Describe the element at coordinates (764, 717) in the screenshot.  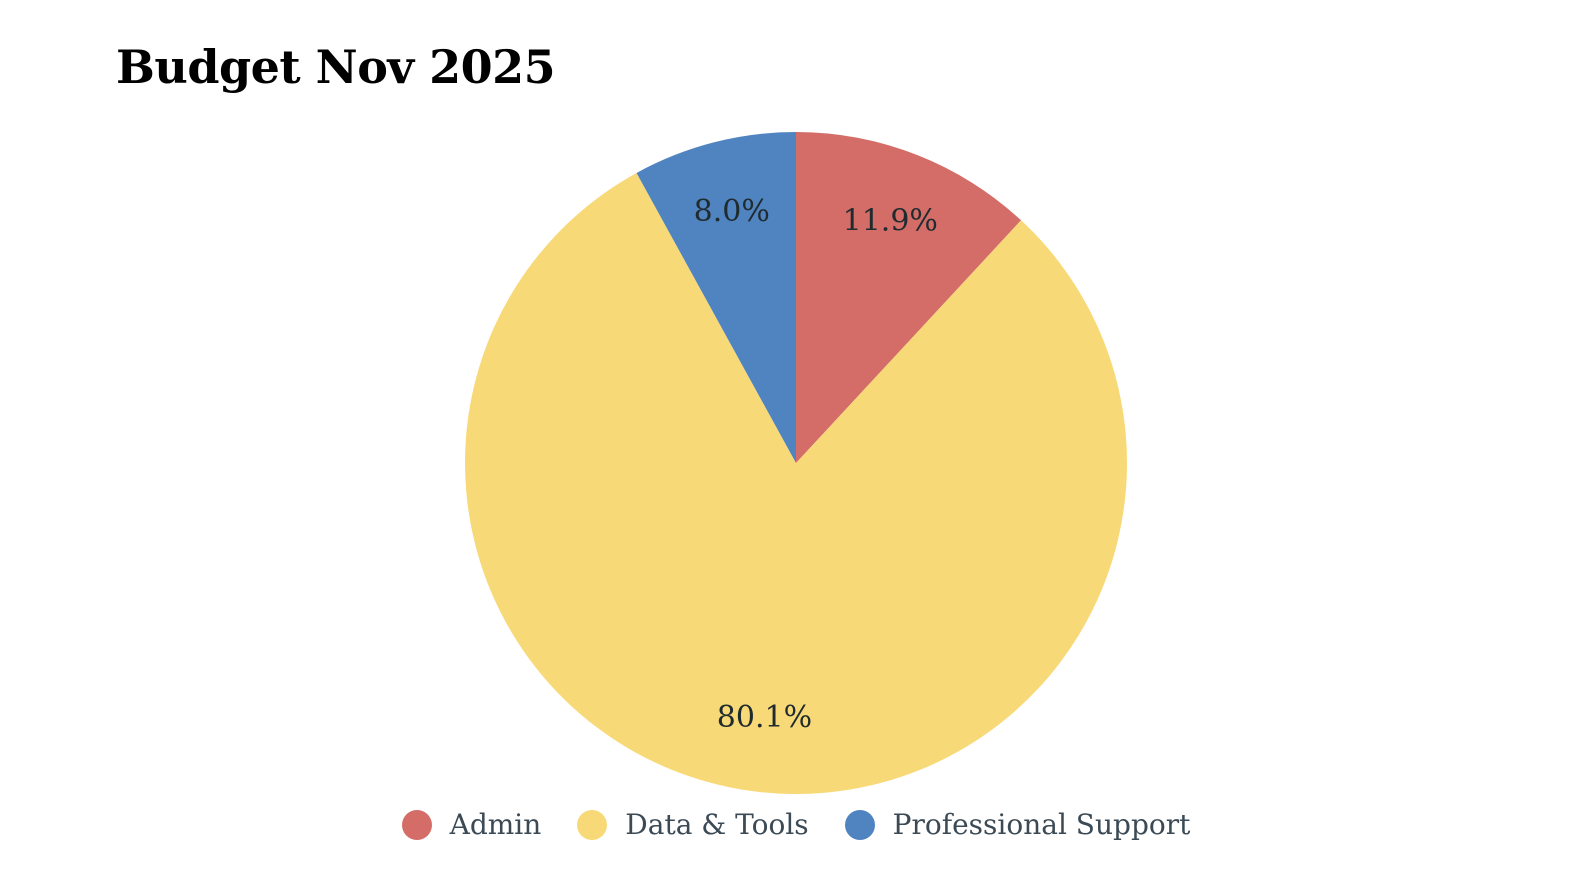
I see `slice-data-label: 80.1%` at that location.